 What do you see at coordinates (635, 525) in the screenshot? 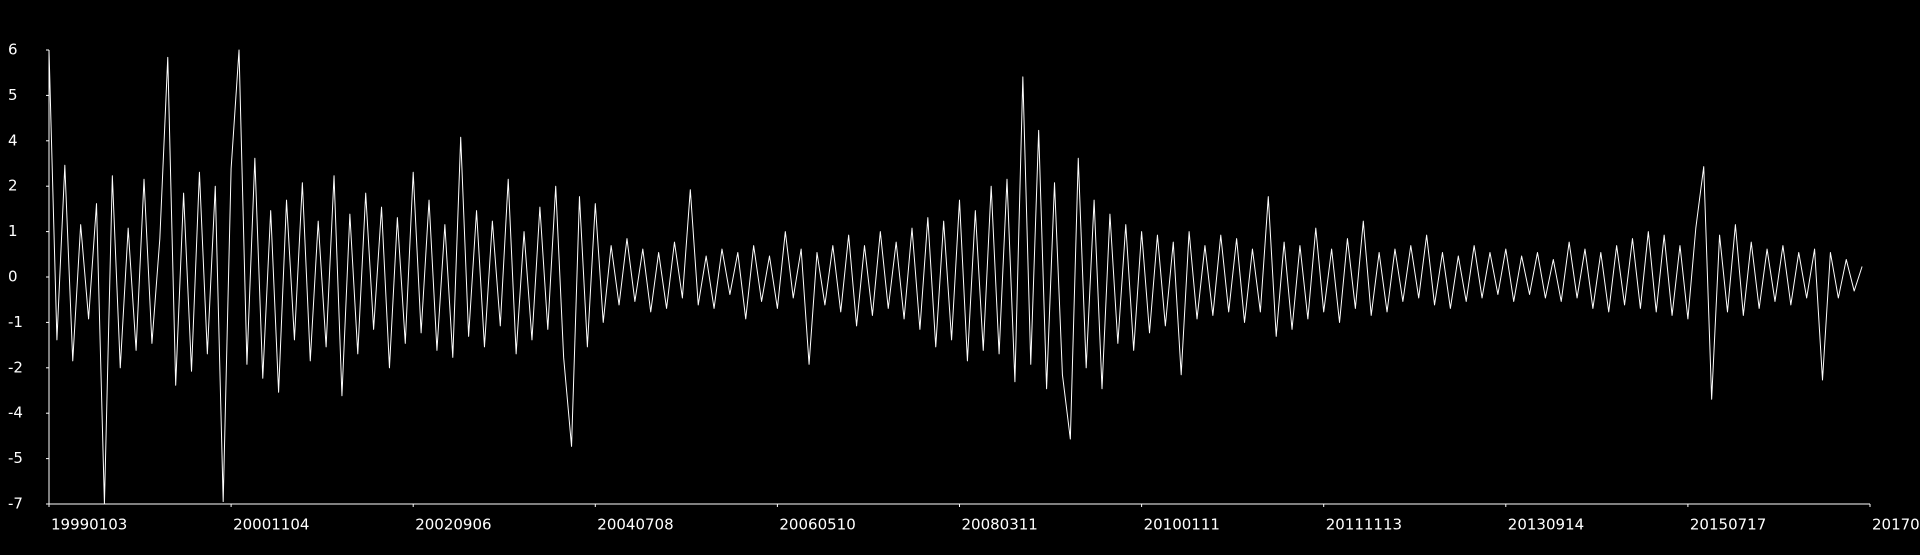
I see `x-tick-label: 20040708` at bounding box center [635, 525].